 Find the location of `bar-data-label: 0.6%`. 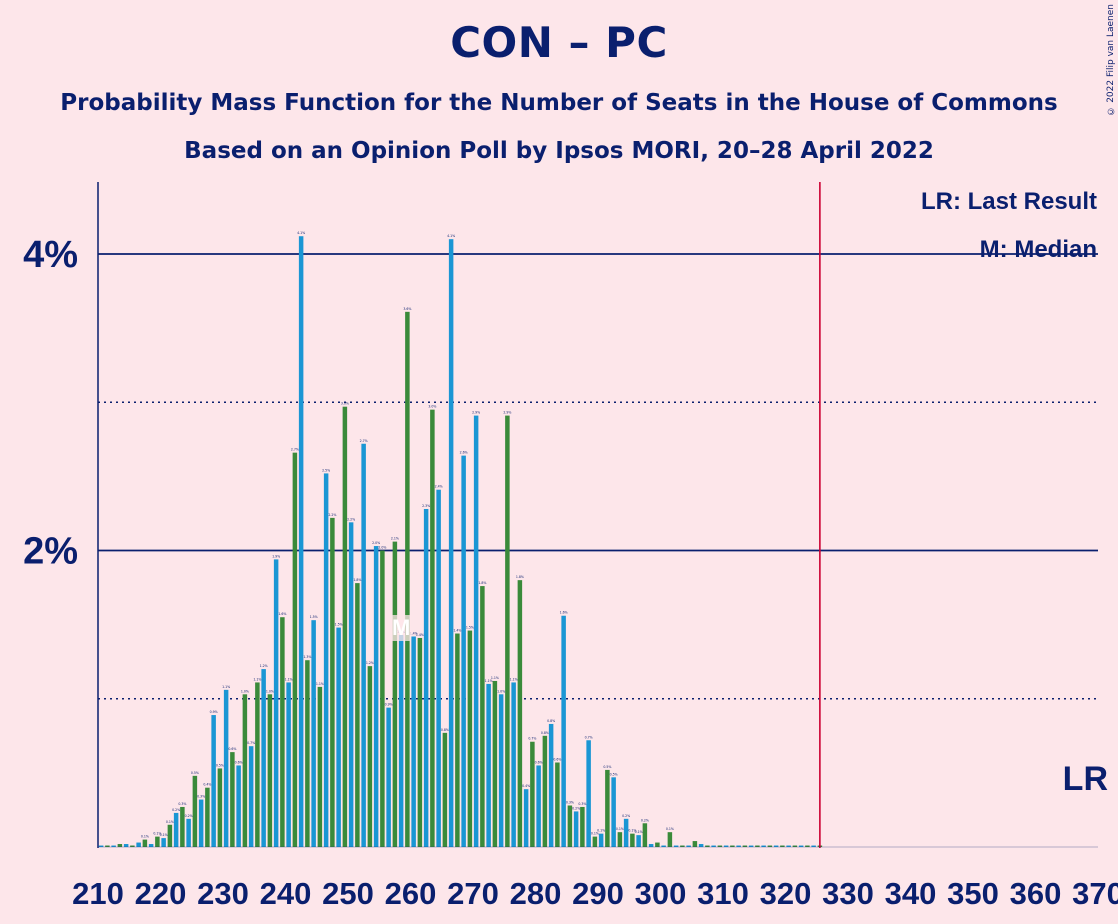

bar-data-label: 0.6% is located at coordinates (232, 749).